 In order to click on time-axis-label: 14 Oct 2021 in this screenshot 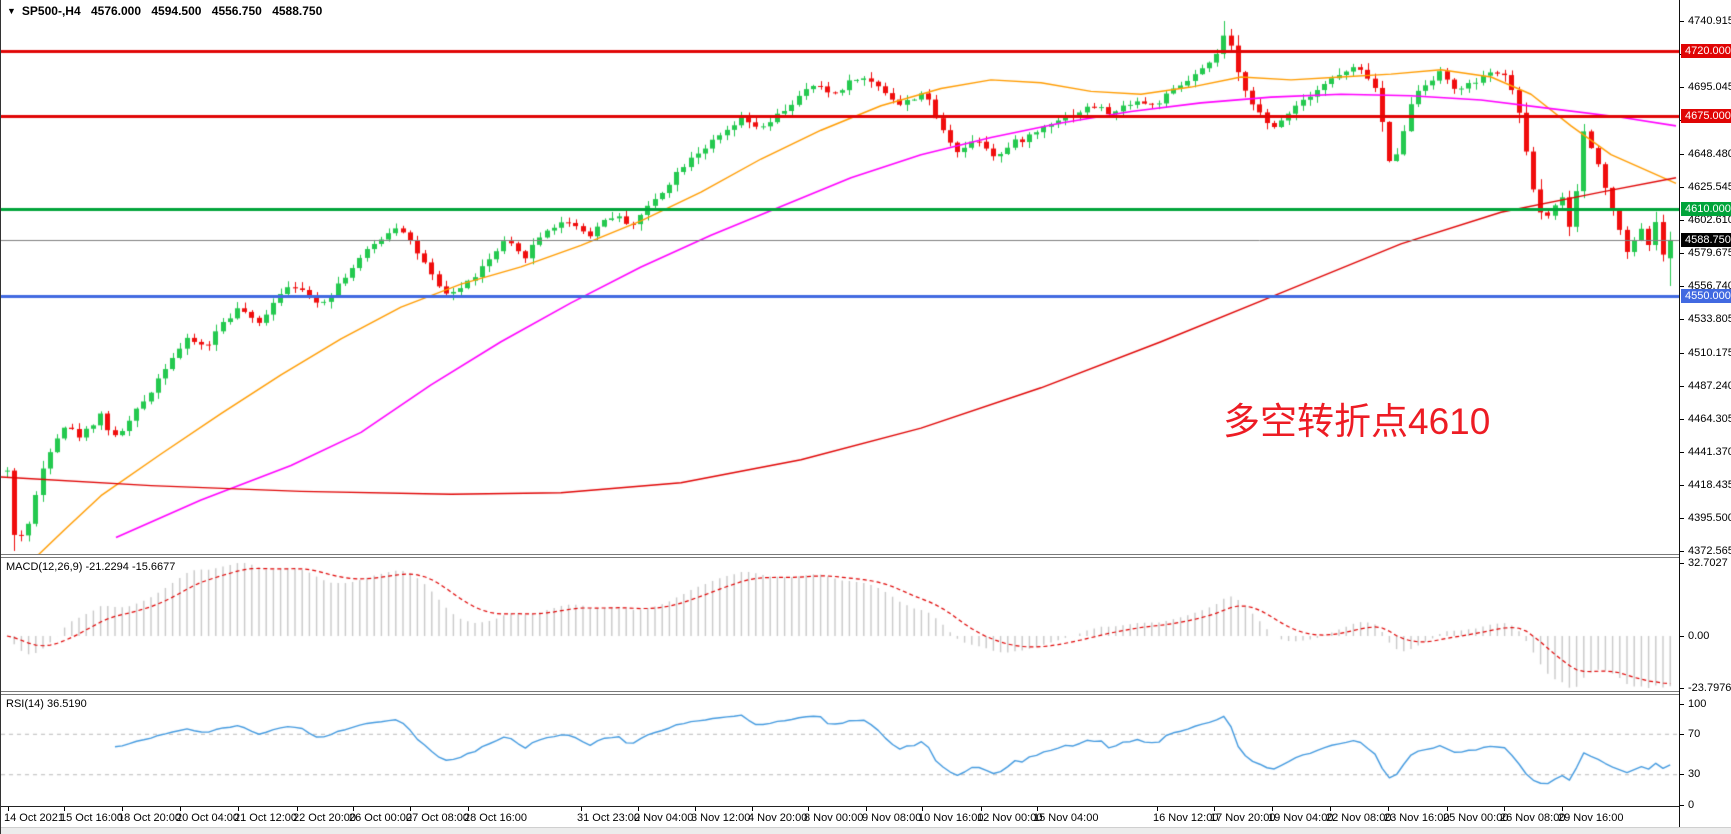, I will do `click(34, 818)`.